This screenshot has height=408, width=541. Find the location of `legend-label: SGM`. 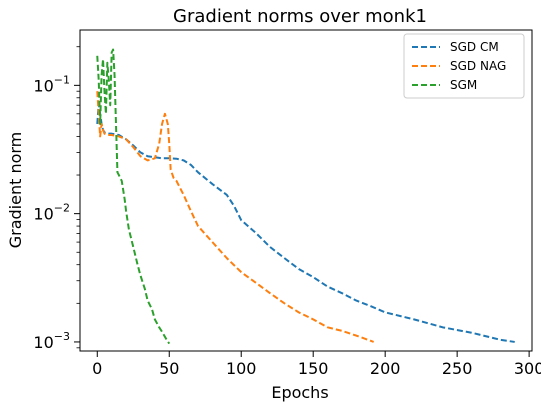

legend-label: SGM is located at coordinates (463, 85).